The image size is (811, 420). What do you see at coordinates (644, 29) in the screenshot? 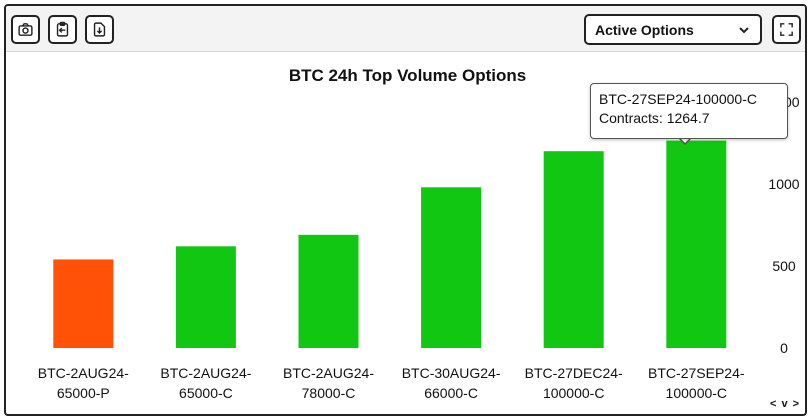
I see `options-select-value: Active Options` at bounding box center [644, 29].